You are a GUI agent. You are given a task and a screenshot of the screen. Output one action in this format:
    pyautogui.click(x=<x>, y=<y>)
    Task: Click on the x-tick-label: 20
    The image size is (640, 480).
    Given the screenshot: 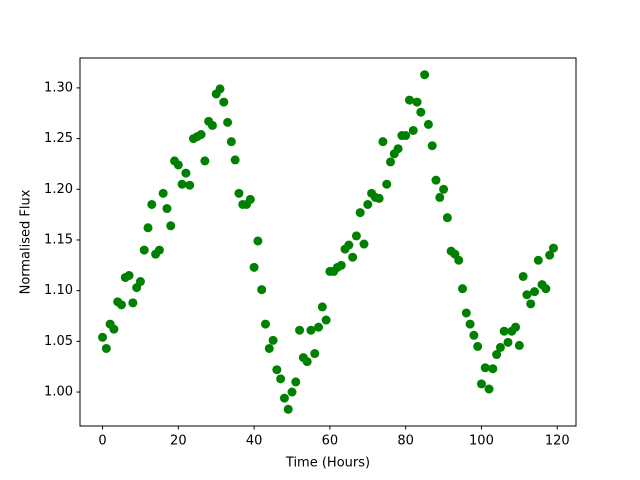 What is the action you would take?
    pyautogui.click(x=178, y=441)
    